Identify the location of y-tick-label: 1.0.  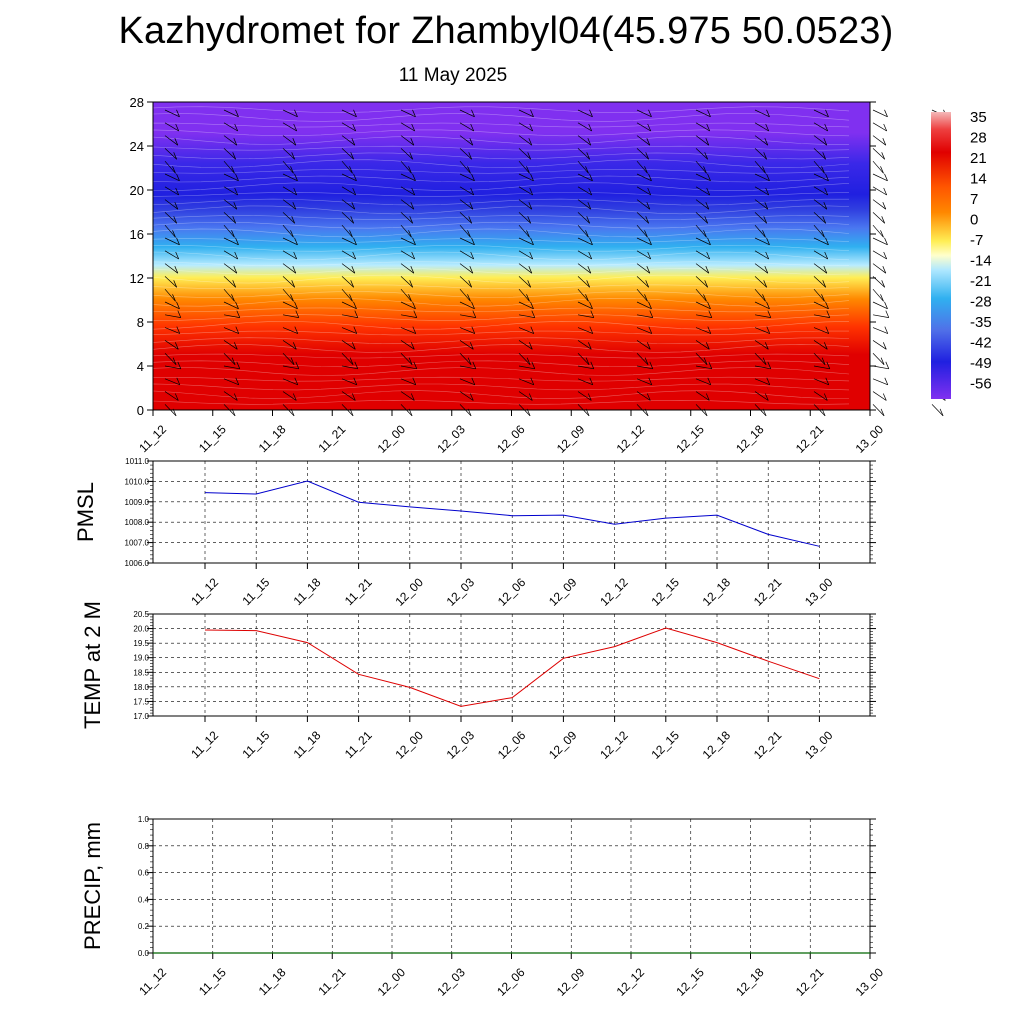
(144, 819).